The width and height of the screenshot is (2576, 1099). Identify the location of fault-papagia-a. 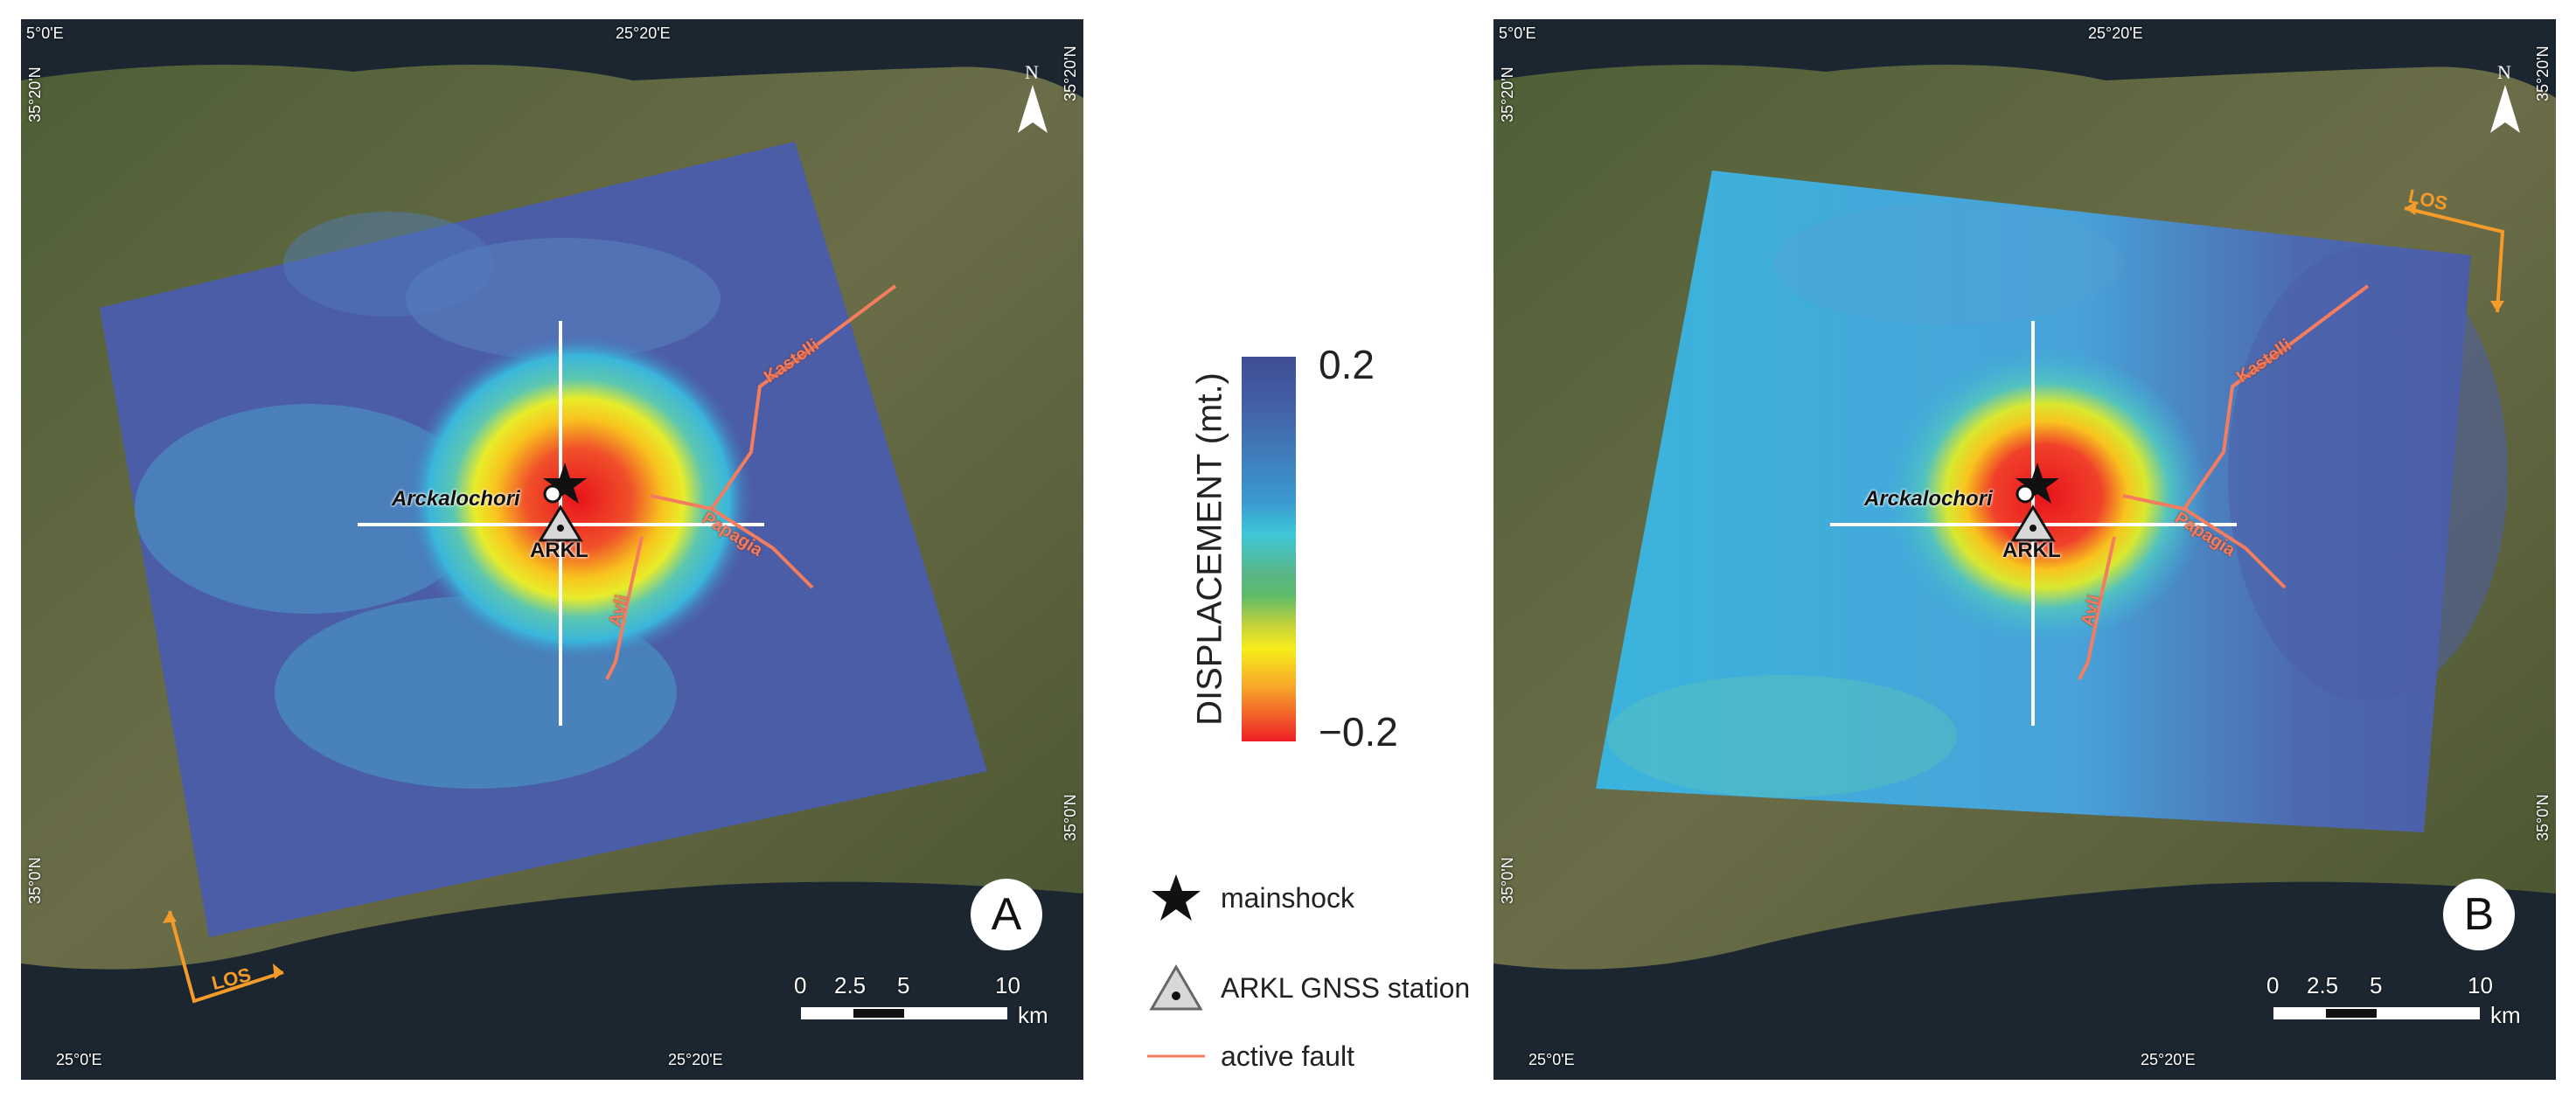
(732, 542).